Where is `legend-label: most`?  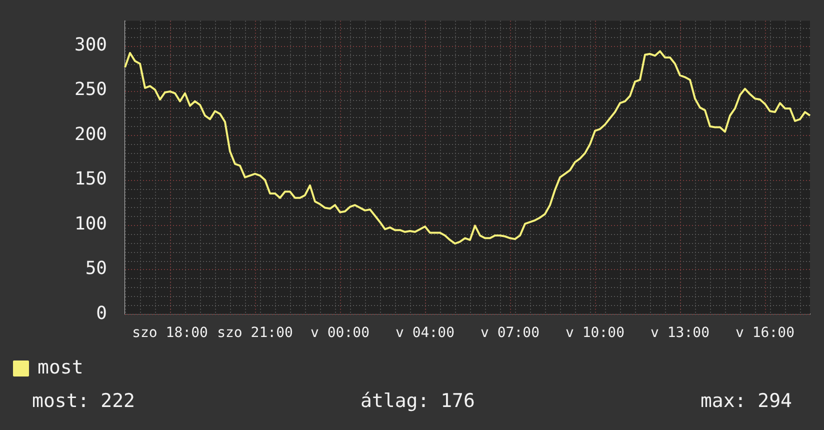
legend-label: most is located at coordinates (61, 367).